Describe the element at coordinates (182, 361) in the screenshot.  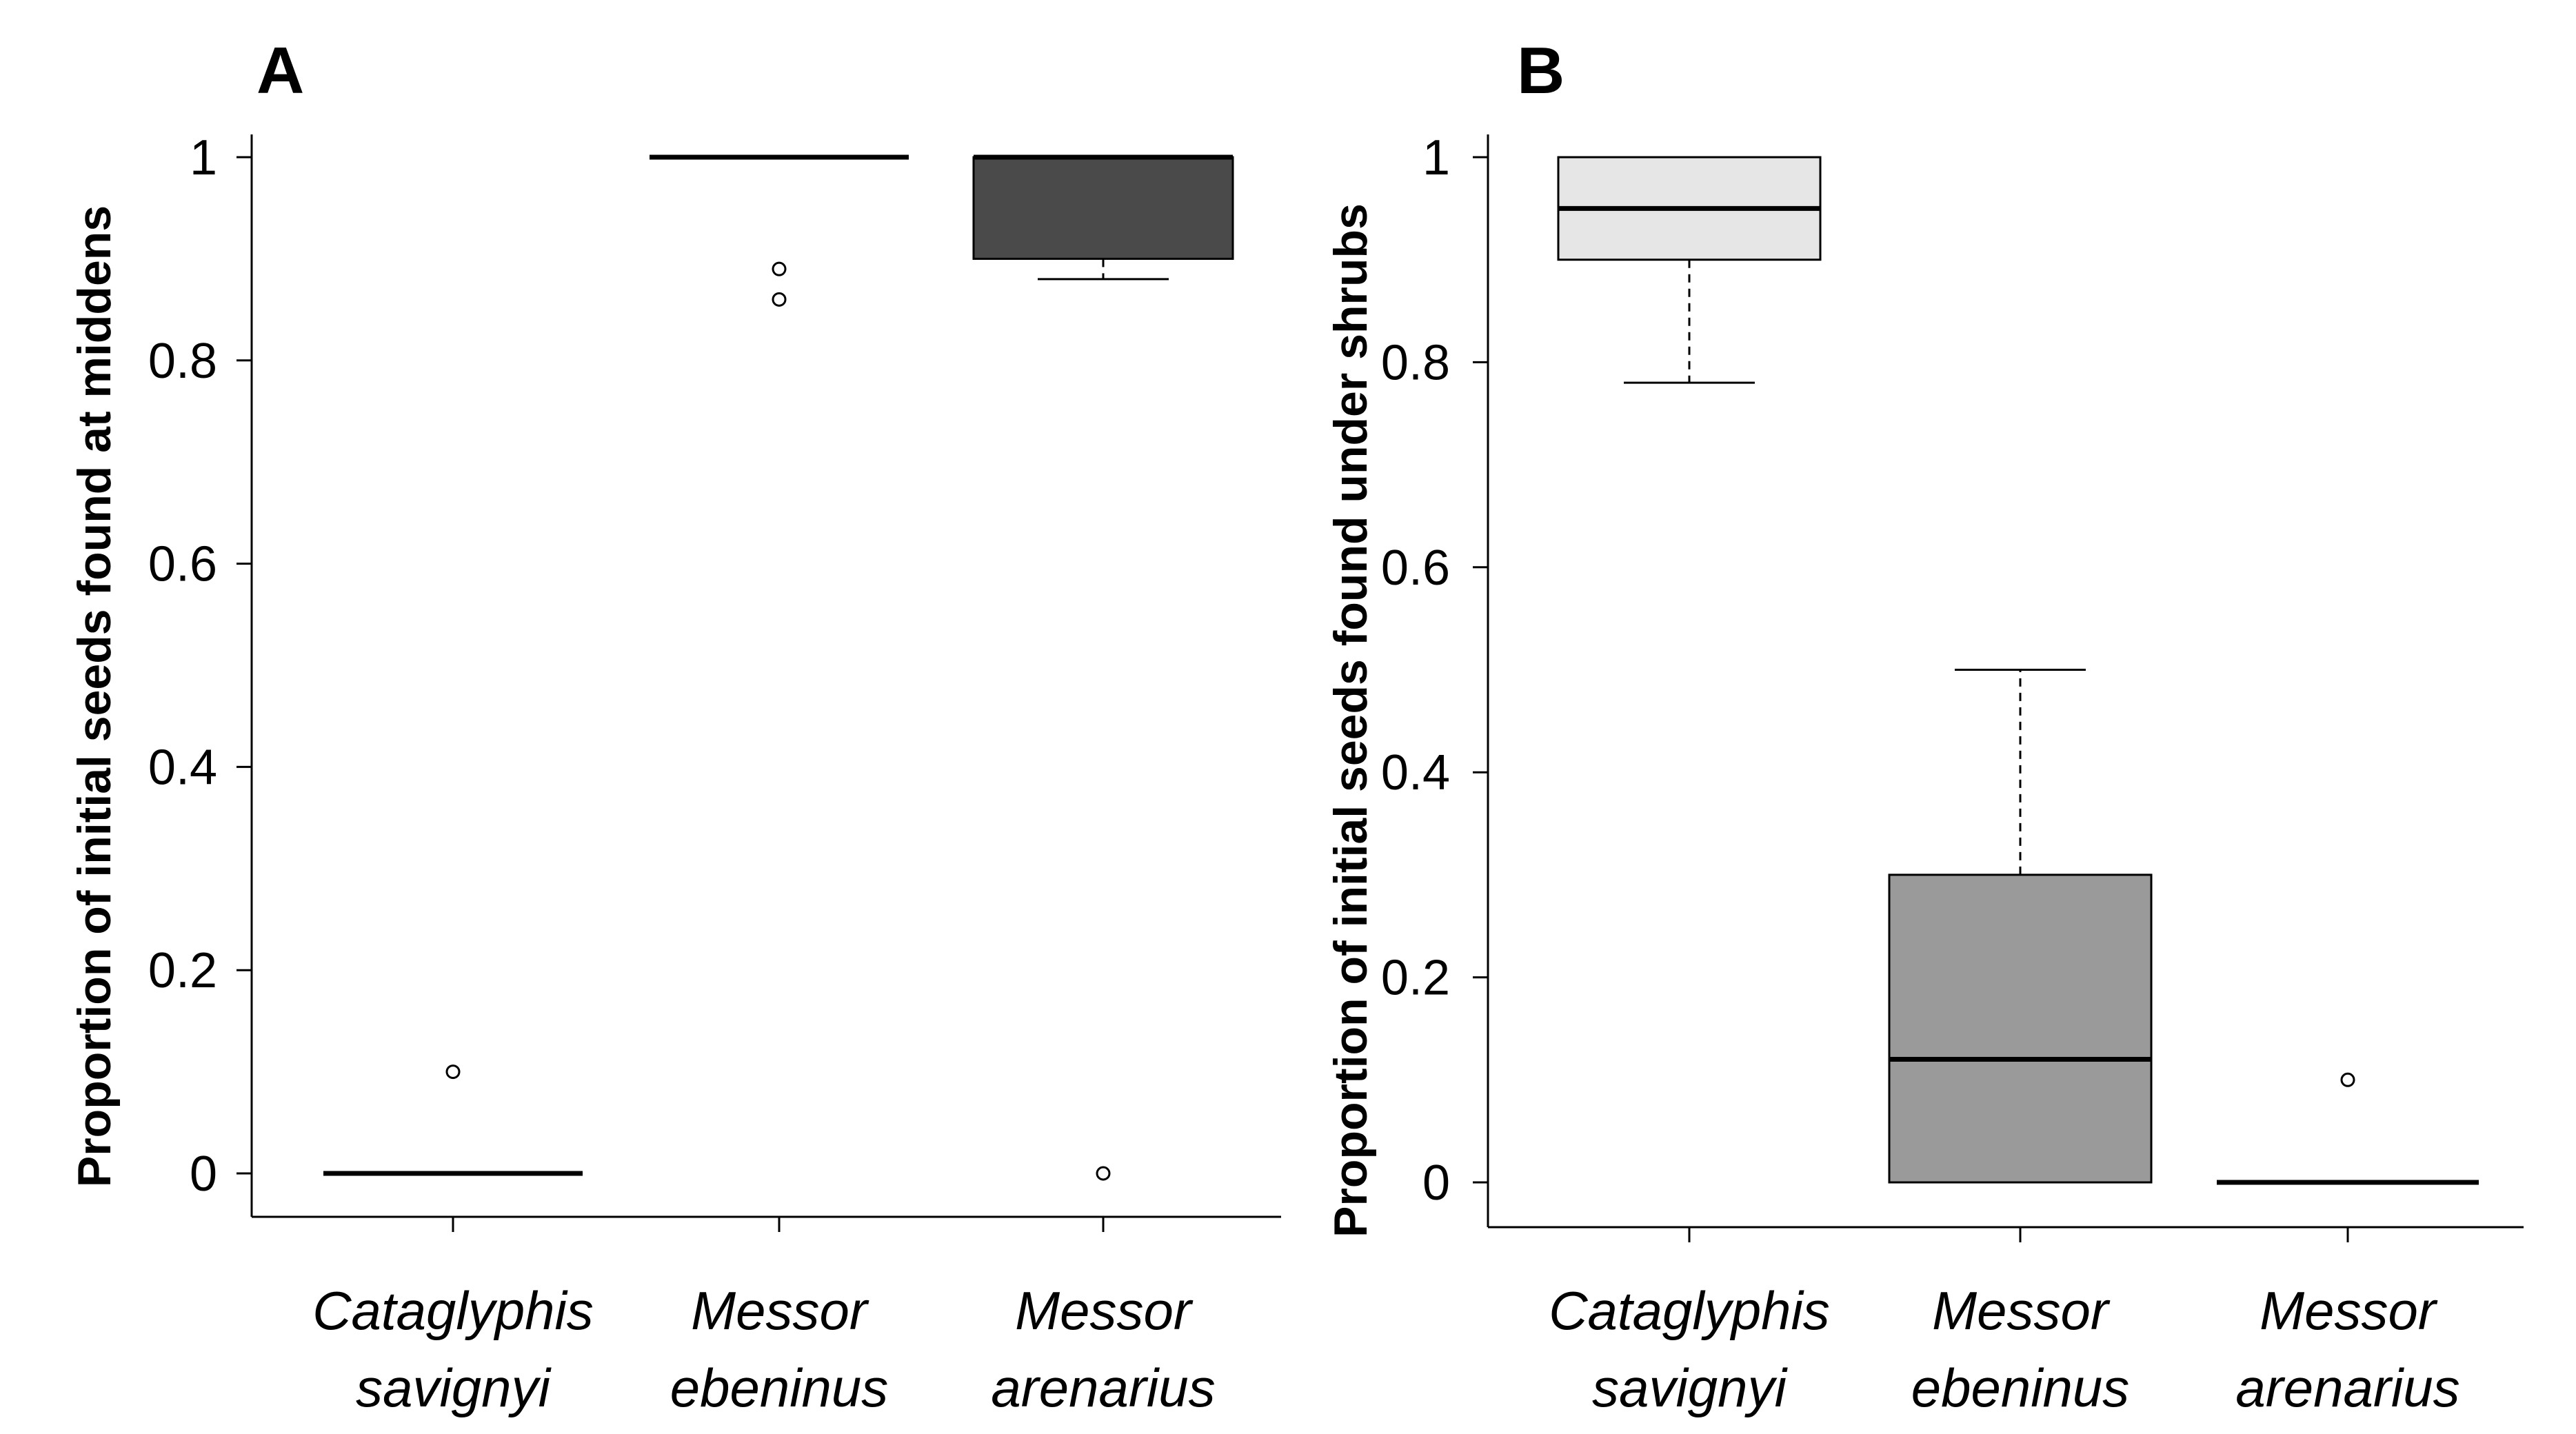
I see `panel-a-y-tick-label: 0.8` at that location.